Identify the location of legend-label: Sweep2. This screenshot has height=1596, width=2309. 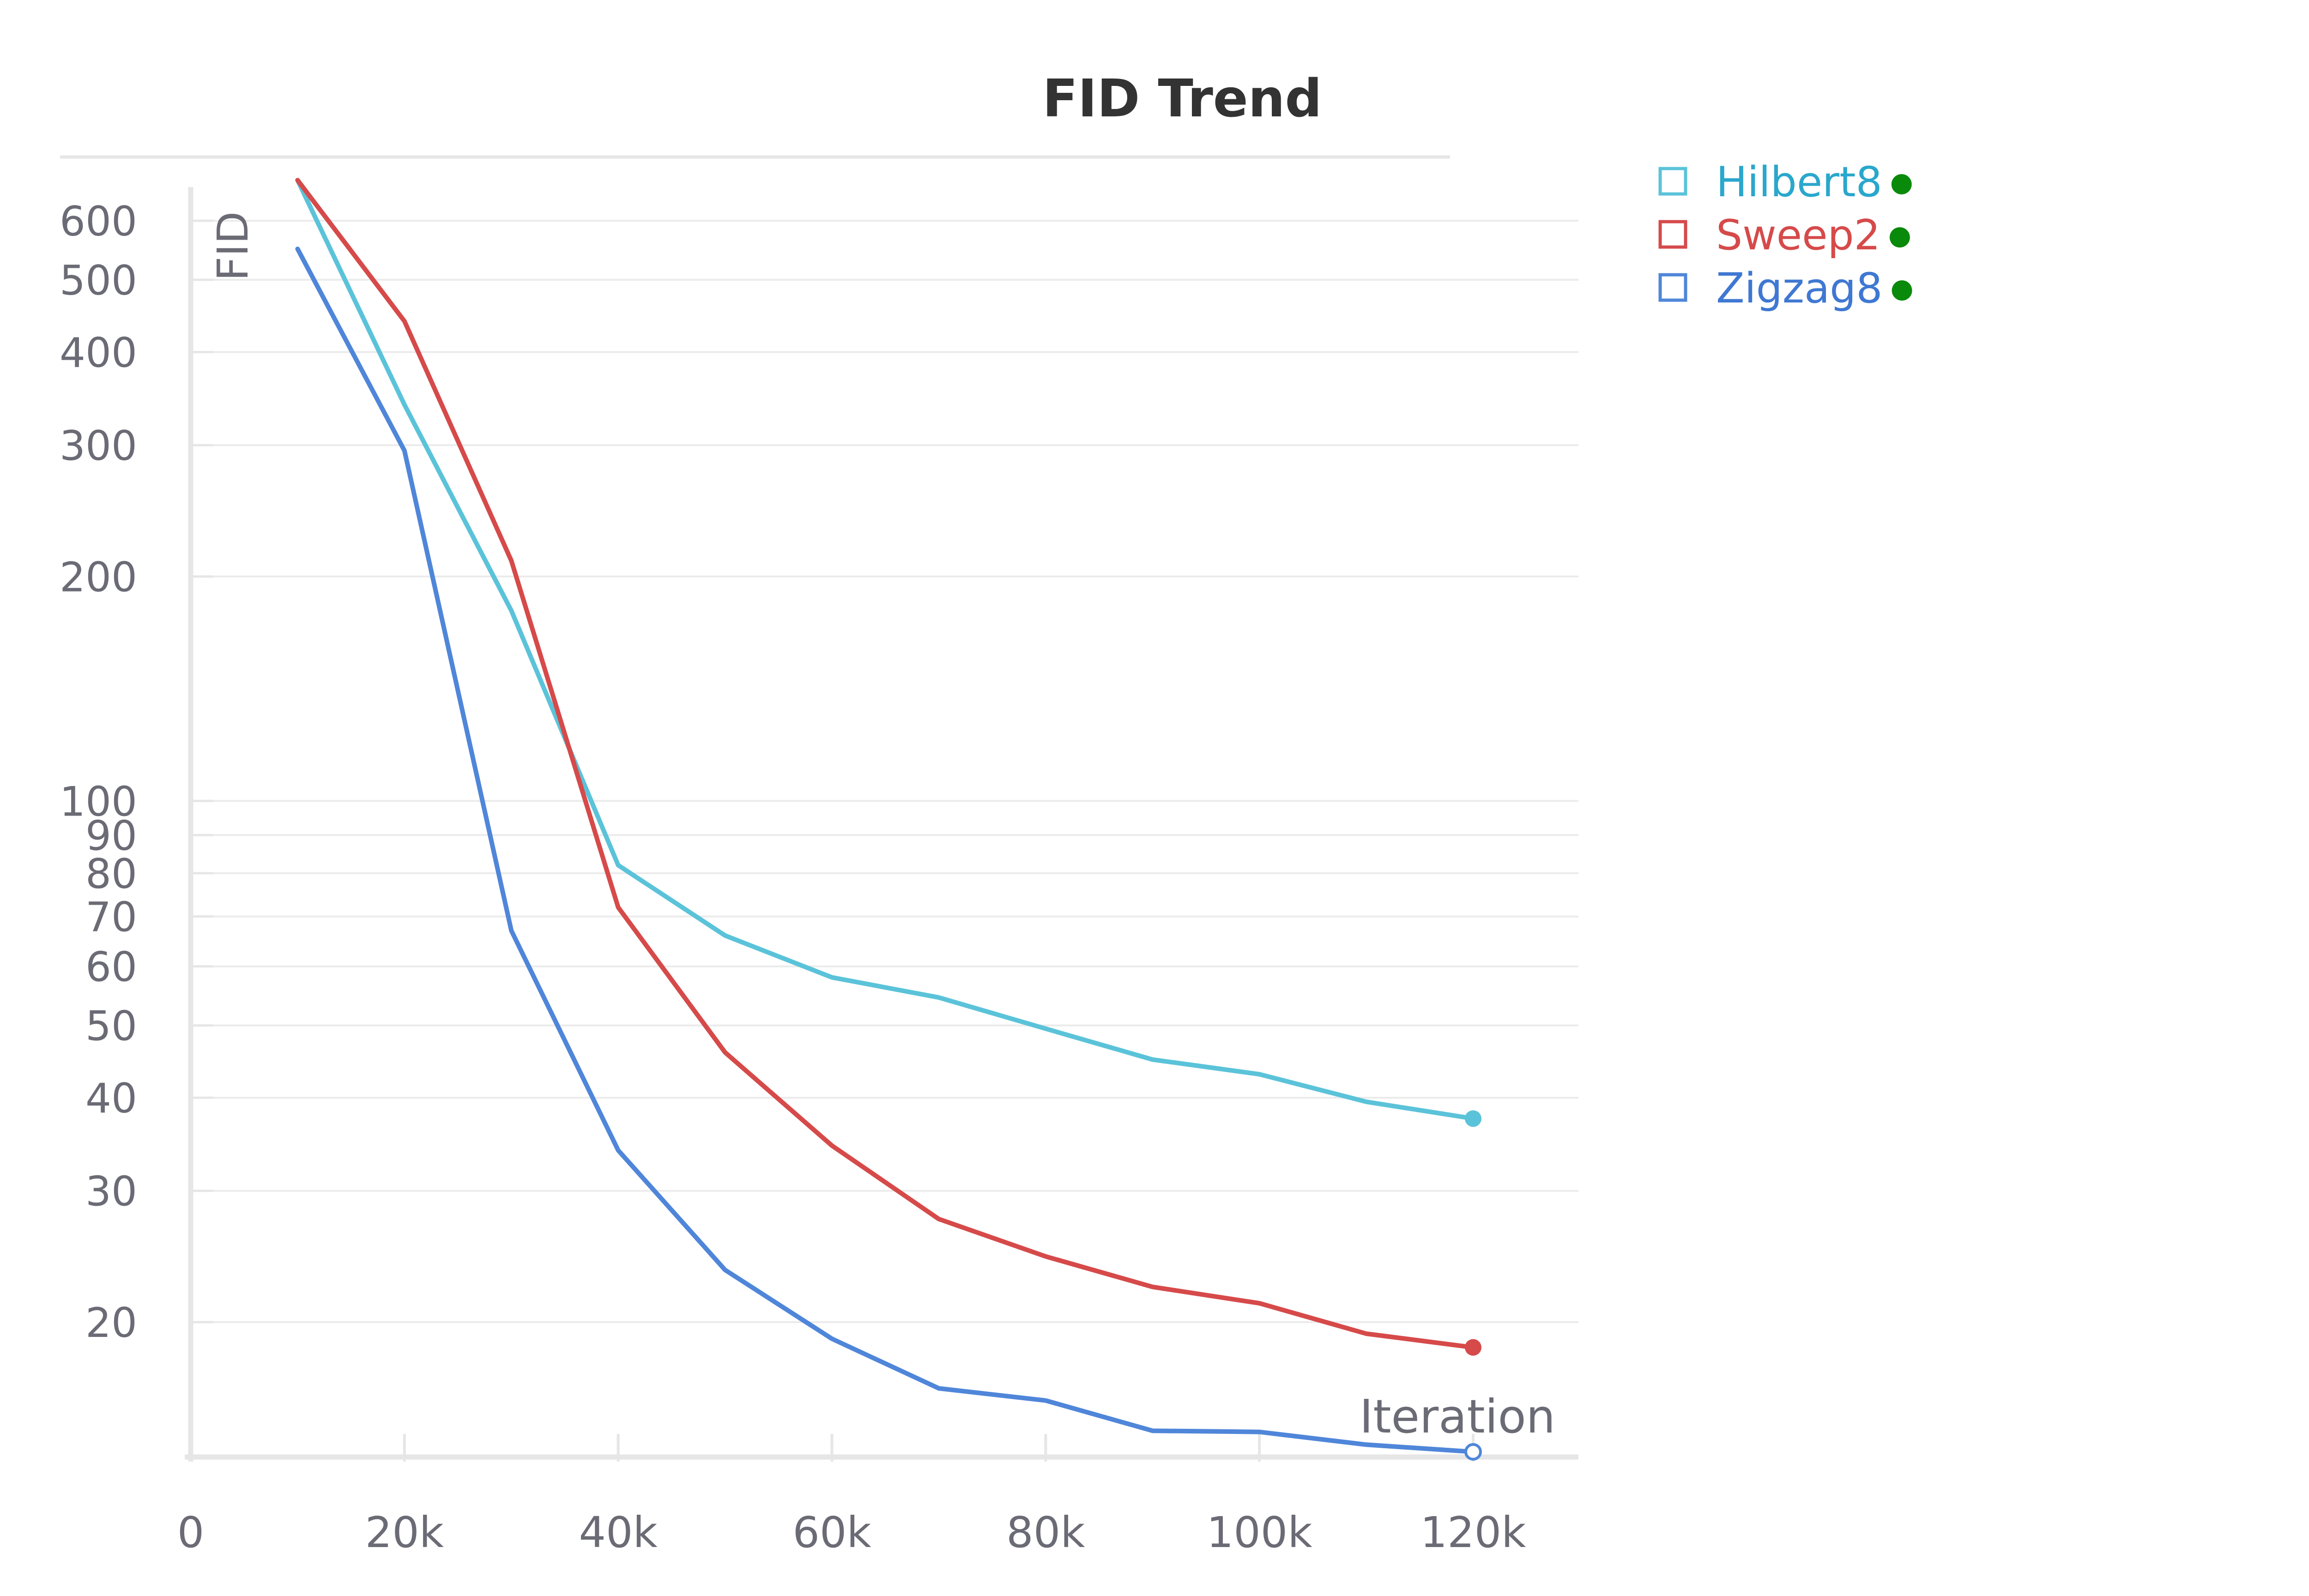
(1798, 235).